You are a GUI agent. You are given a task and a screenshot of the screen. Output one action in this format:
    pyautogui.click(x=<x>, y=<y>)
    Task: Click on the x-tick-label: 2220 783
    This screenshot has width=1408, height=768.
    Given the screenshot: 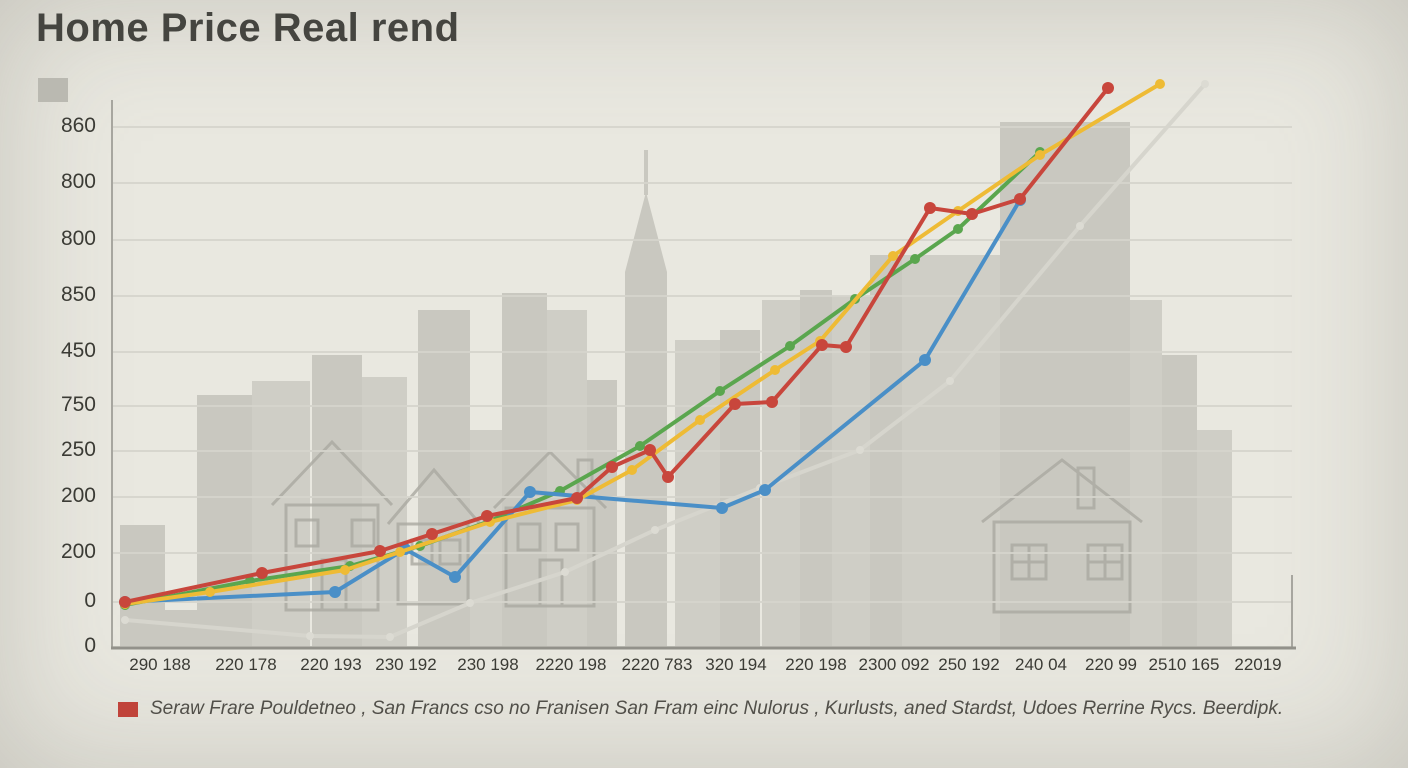 What is the action you would take?
    pyautogui.click(x=657, y=664)
    